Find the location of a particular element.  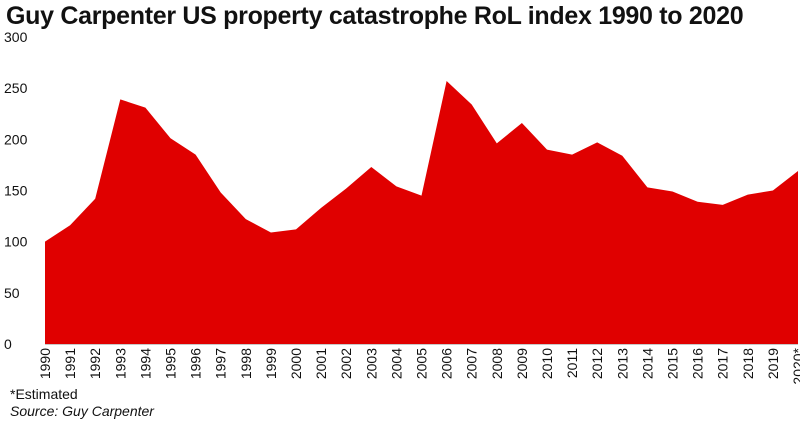

x-tick-label: 2009 is located at coordinates (522, 363).